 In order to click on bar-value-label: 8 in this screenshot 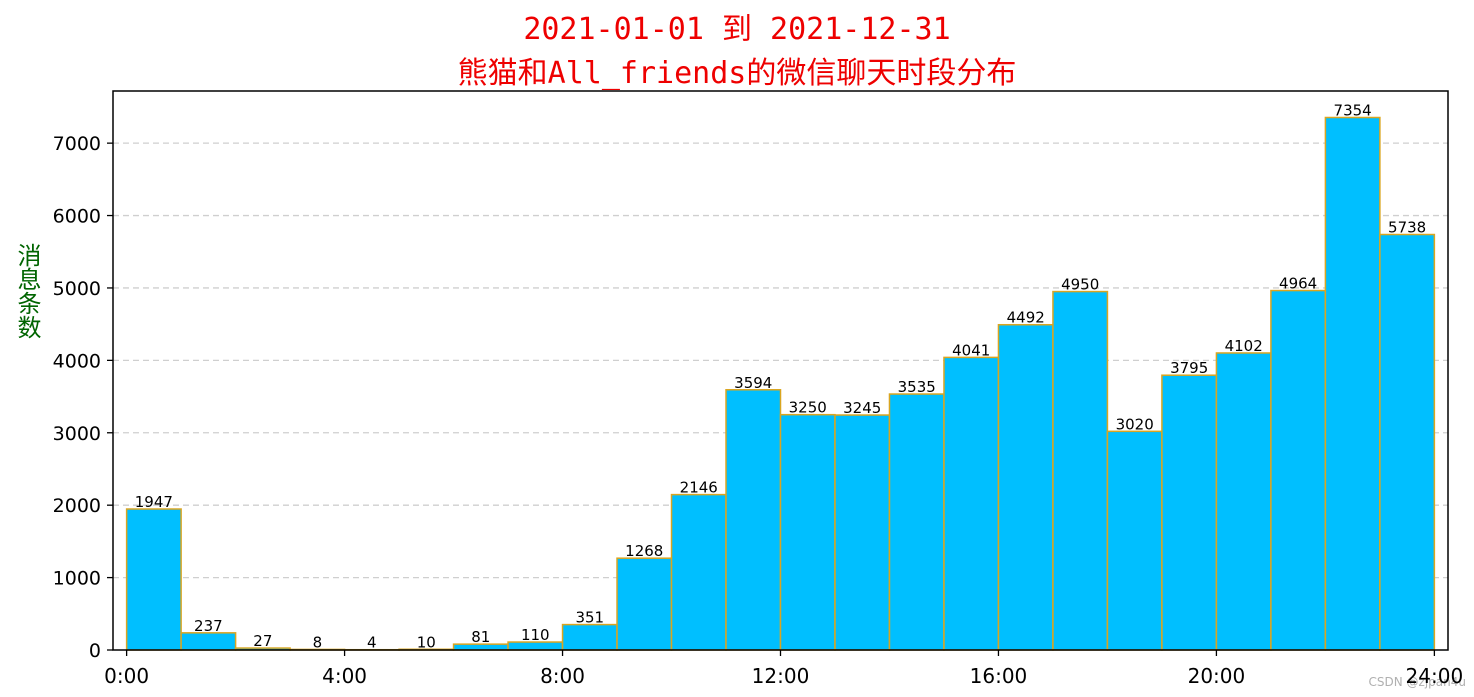, I will do `click(318, 642)`.